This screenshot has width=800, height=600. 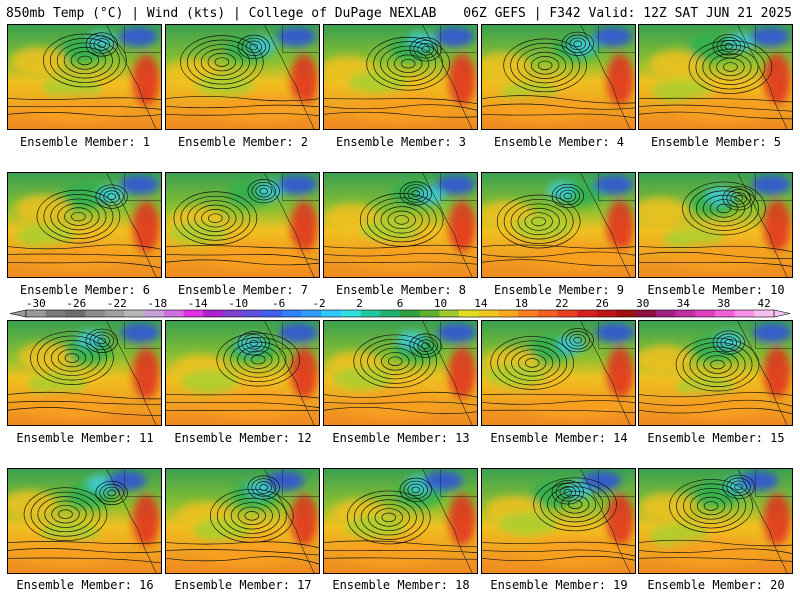 I want to click on colorbar-tick-label: 38, so click(x=723, y=304).